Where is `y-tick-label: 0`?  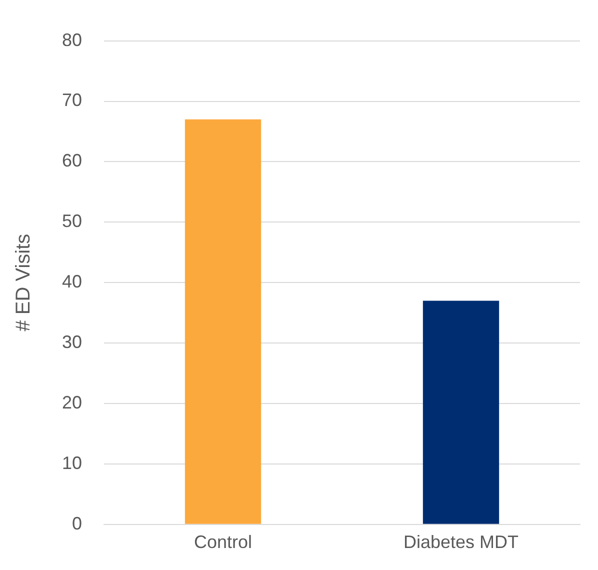
y-tick-label: 0 is located at coordinates (77, 523).